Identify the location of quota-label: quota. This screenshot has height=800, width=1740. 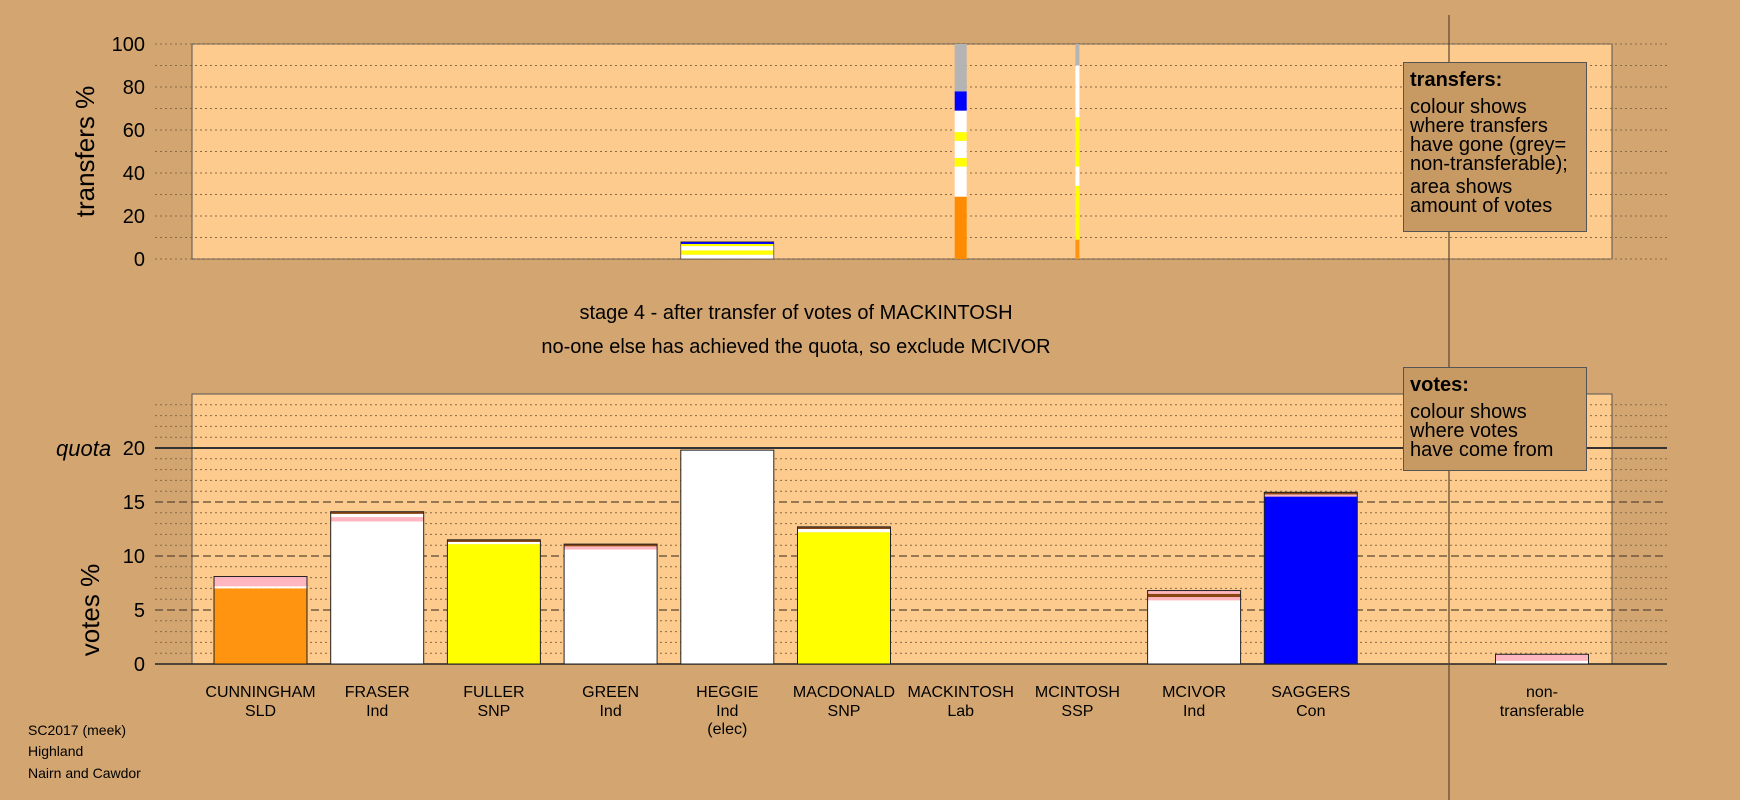
(83, 448).